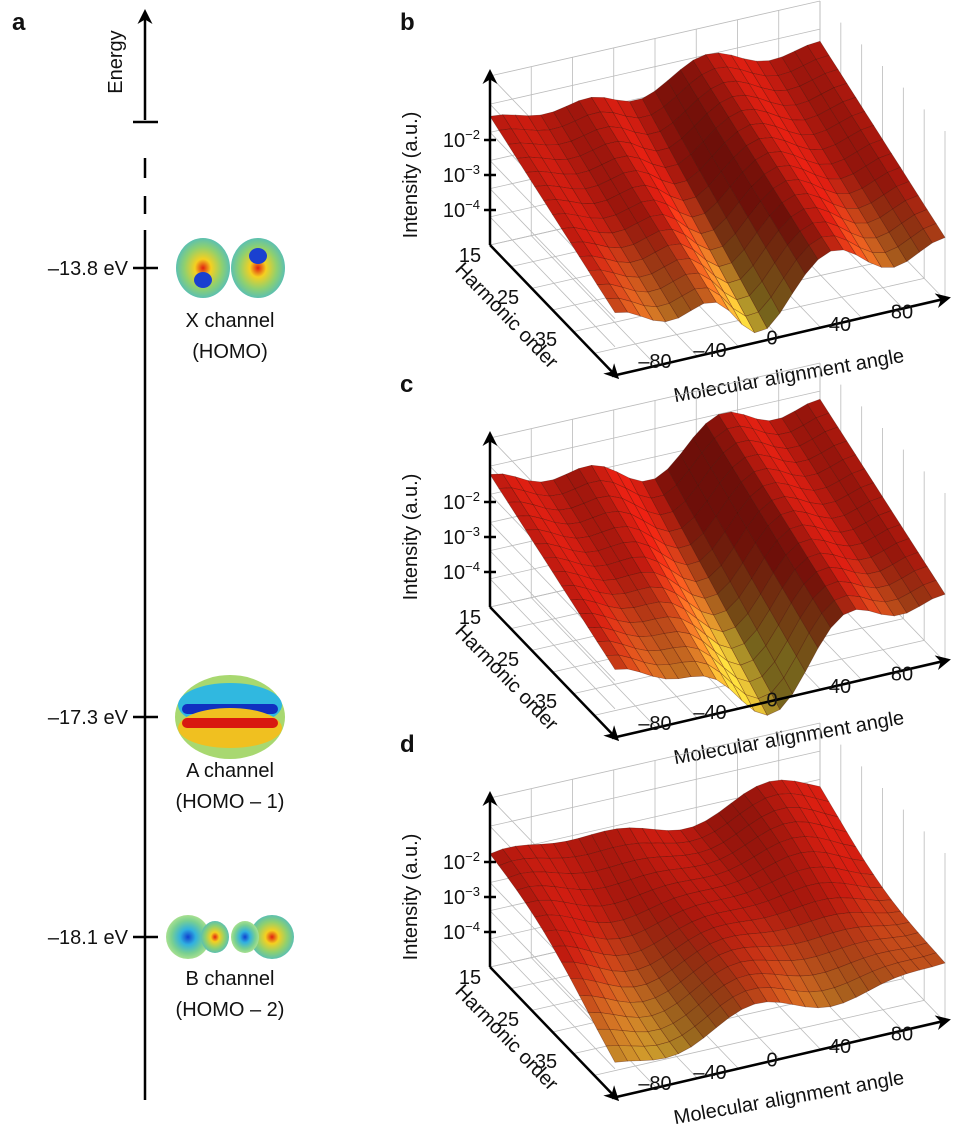 The height and width of the screenshot is (1124, 971). Describe the element at coordinates (19, 22) in the screenshot. I see `panel-label: a` at that location.